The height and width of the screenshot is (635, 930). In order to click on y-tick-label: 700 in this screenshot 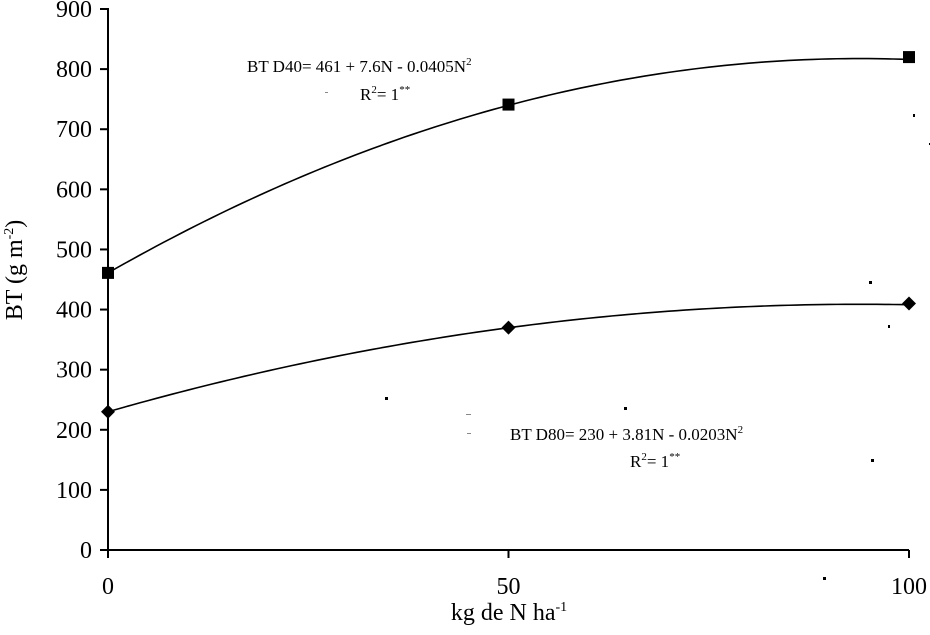, I will do `click(74, 130)`.